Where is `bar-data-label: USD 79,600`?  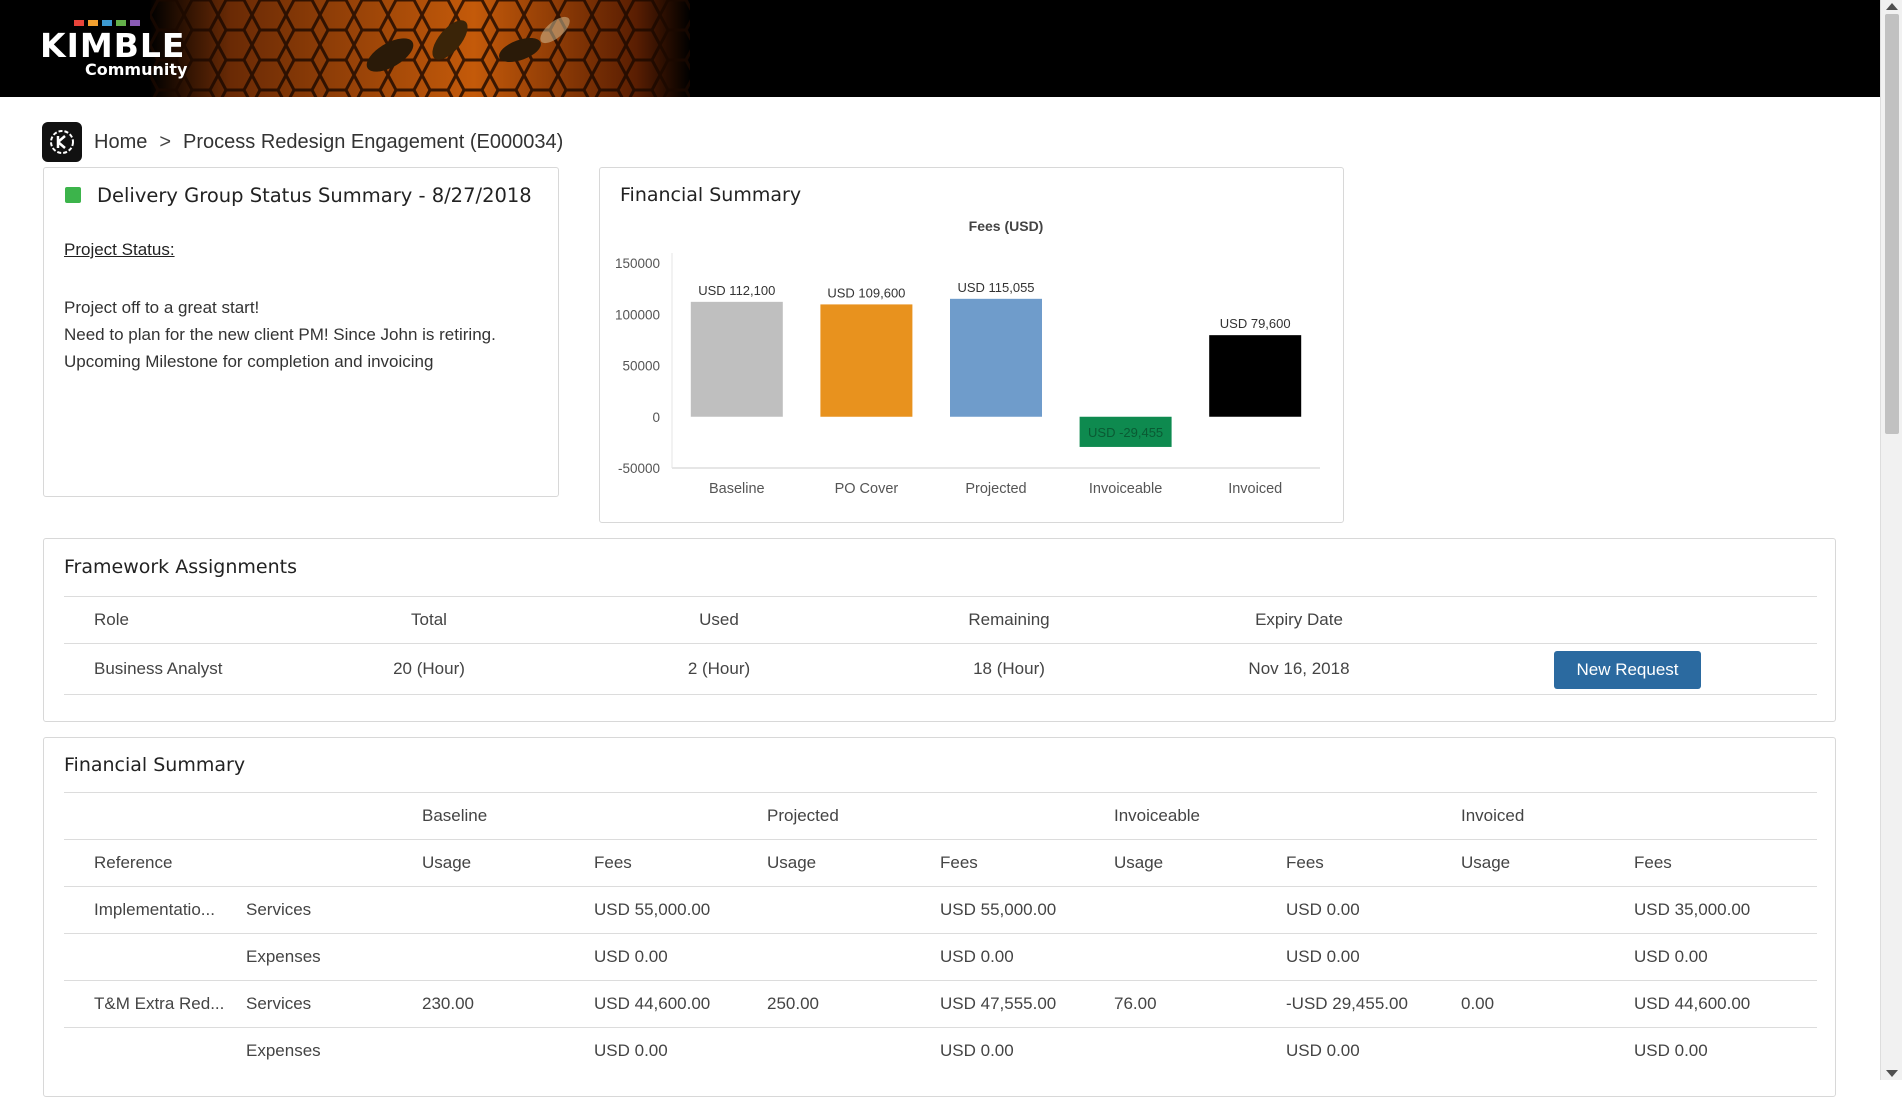
bar-data-label: USD 79,600 is located at coordinates (1255, 323).